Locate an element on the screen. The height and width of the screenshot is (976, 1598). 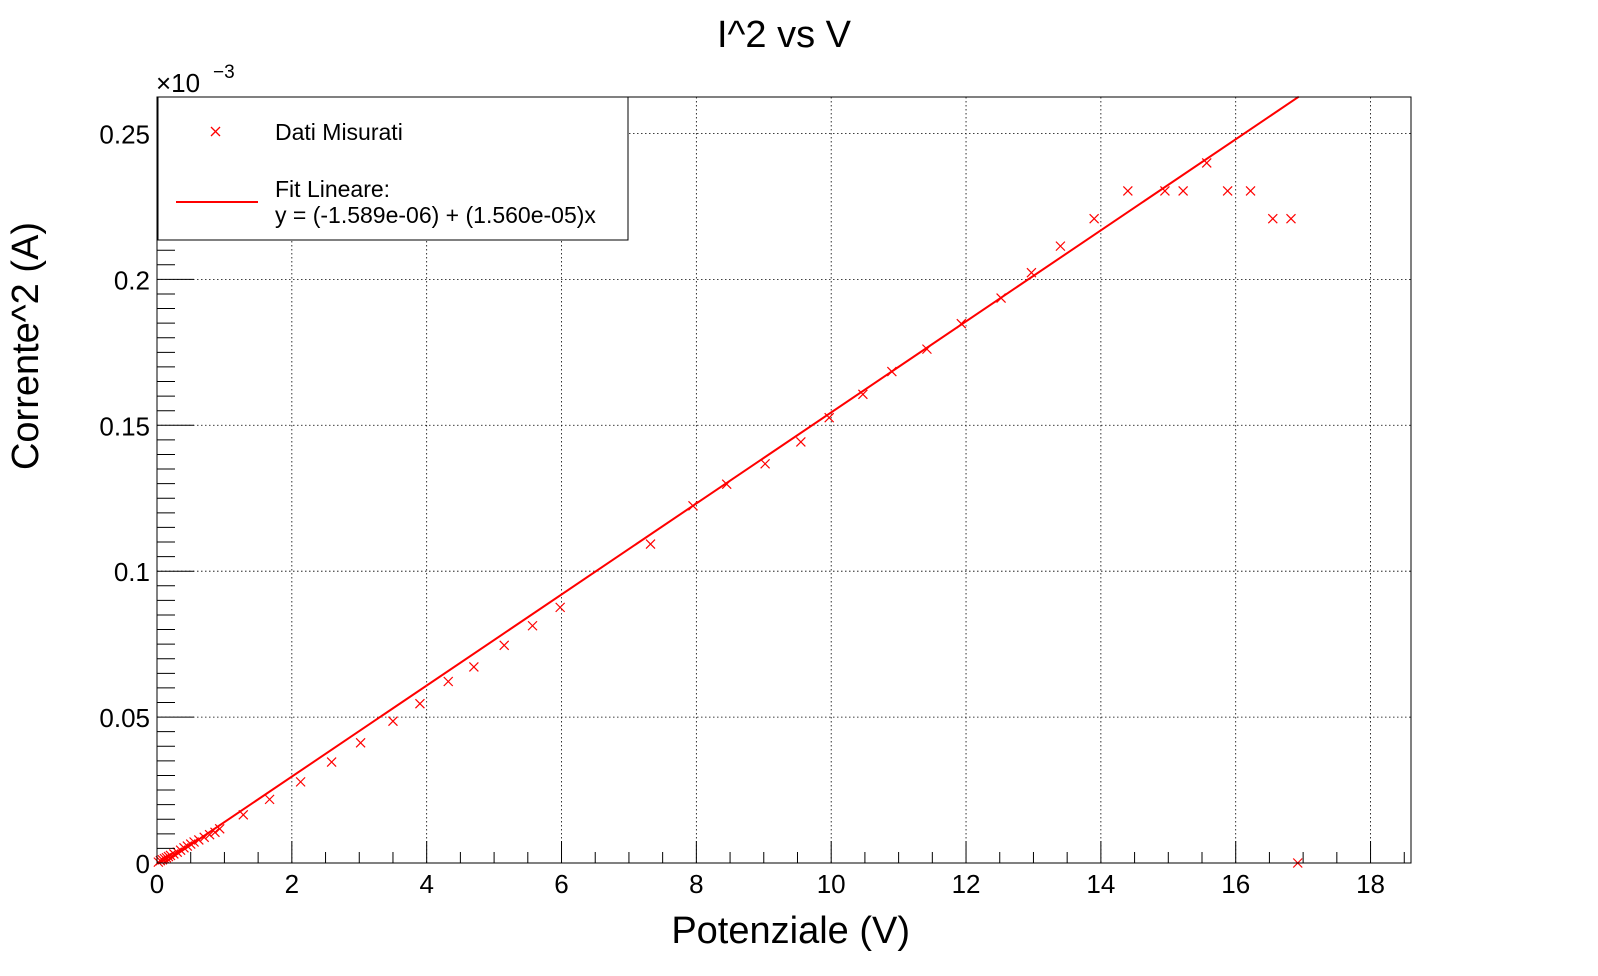
legend-label-fit-equation: y = (-1.589e-06) + (1.560e-05)x is located at coordinates (435, 215).